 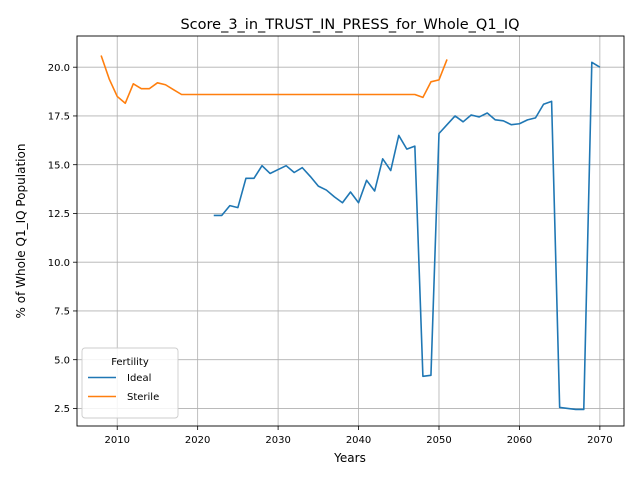 I want to click on x-tick-label: 2010, so click(x=116, y=440).